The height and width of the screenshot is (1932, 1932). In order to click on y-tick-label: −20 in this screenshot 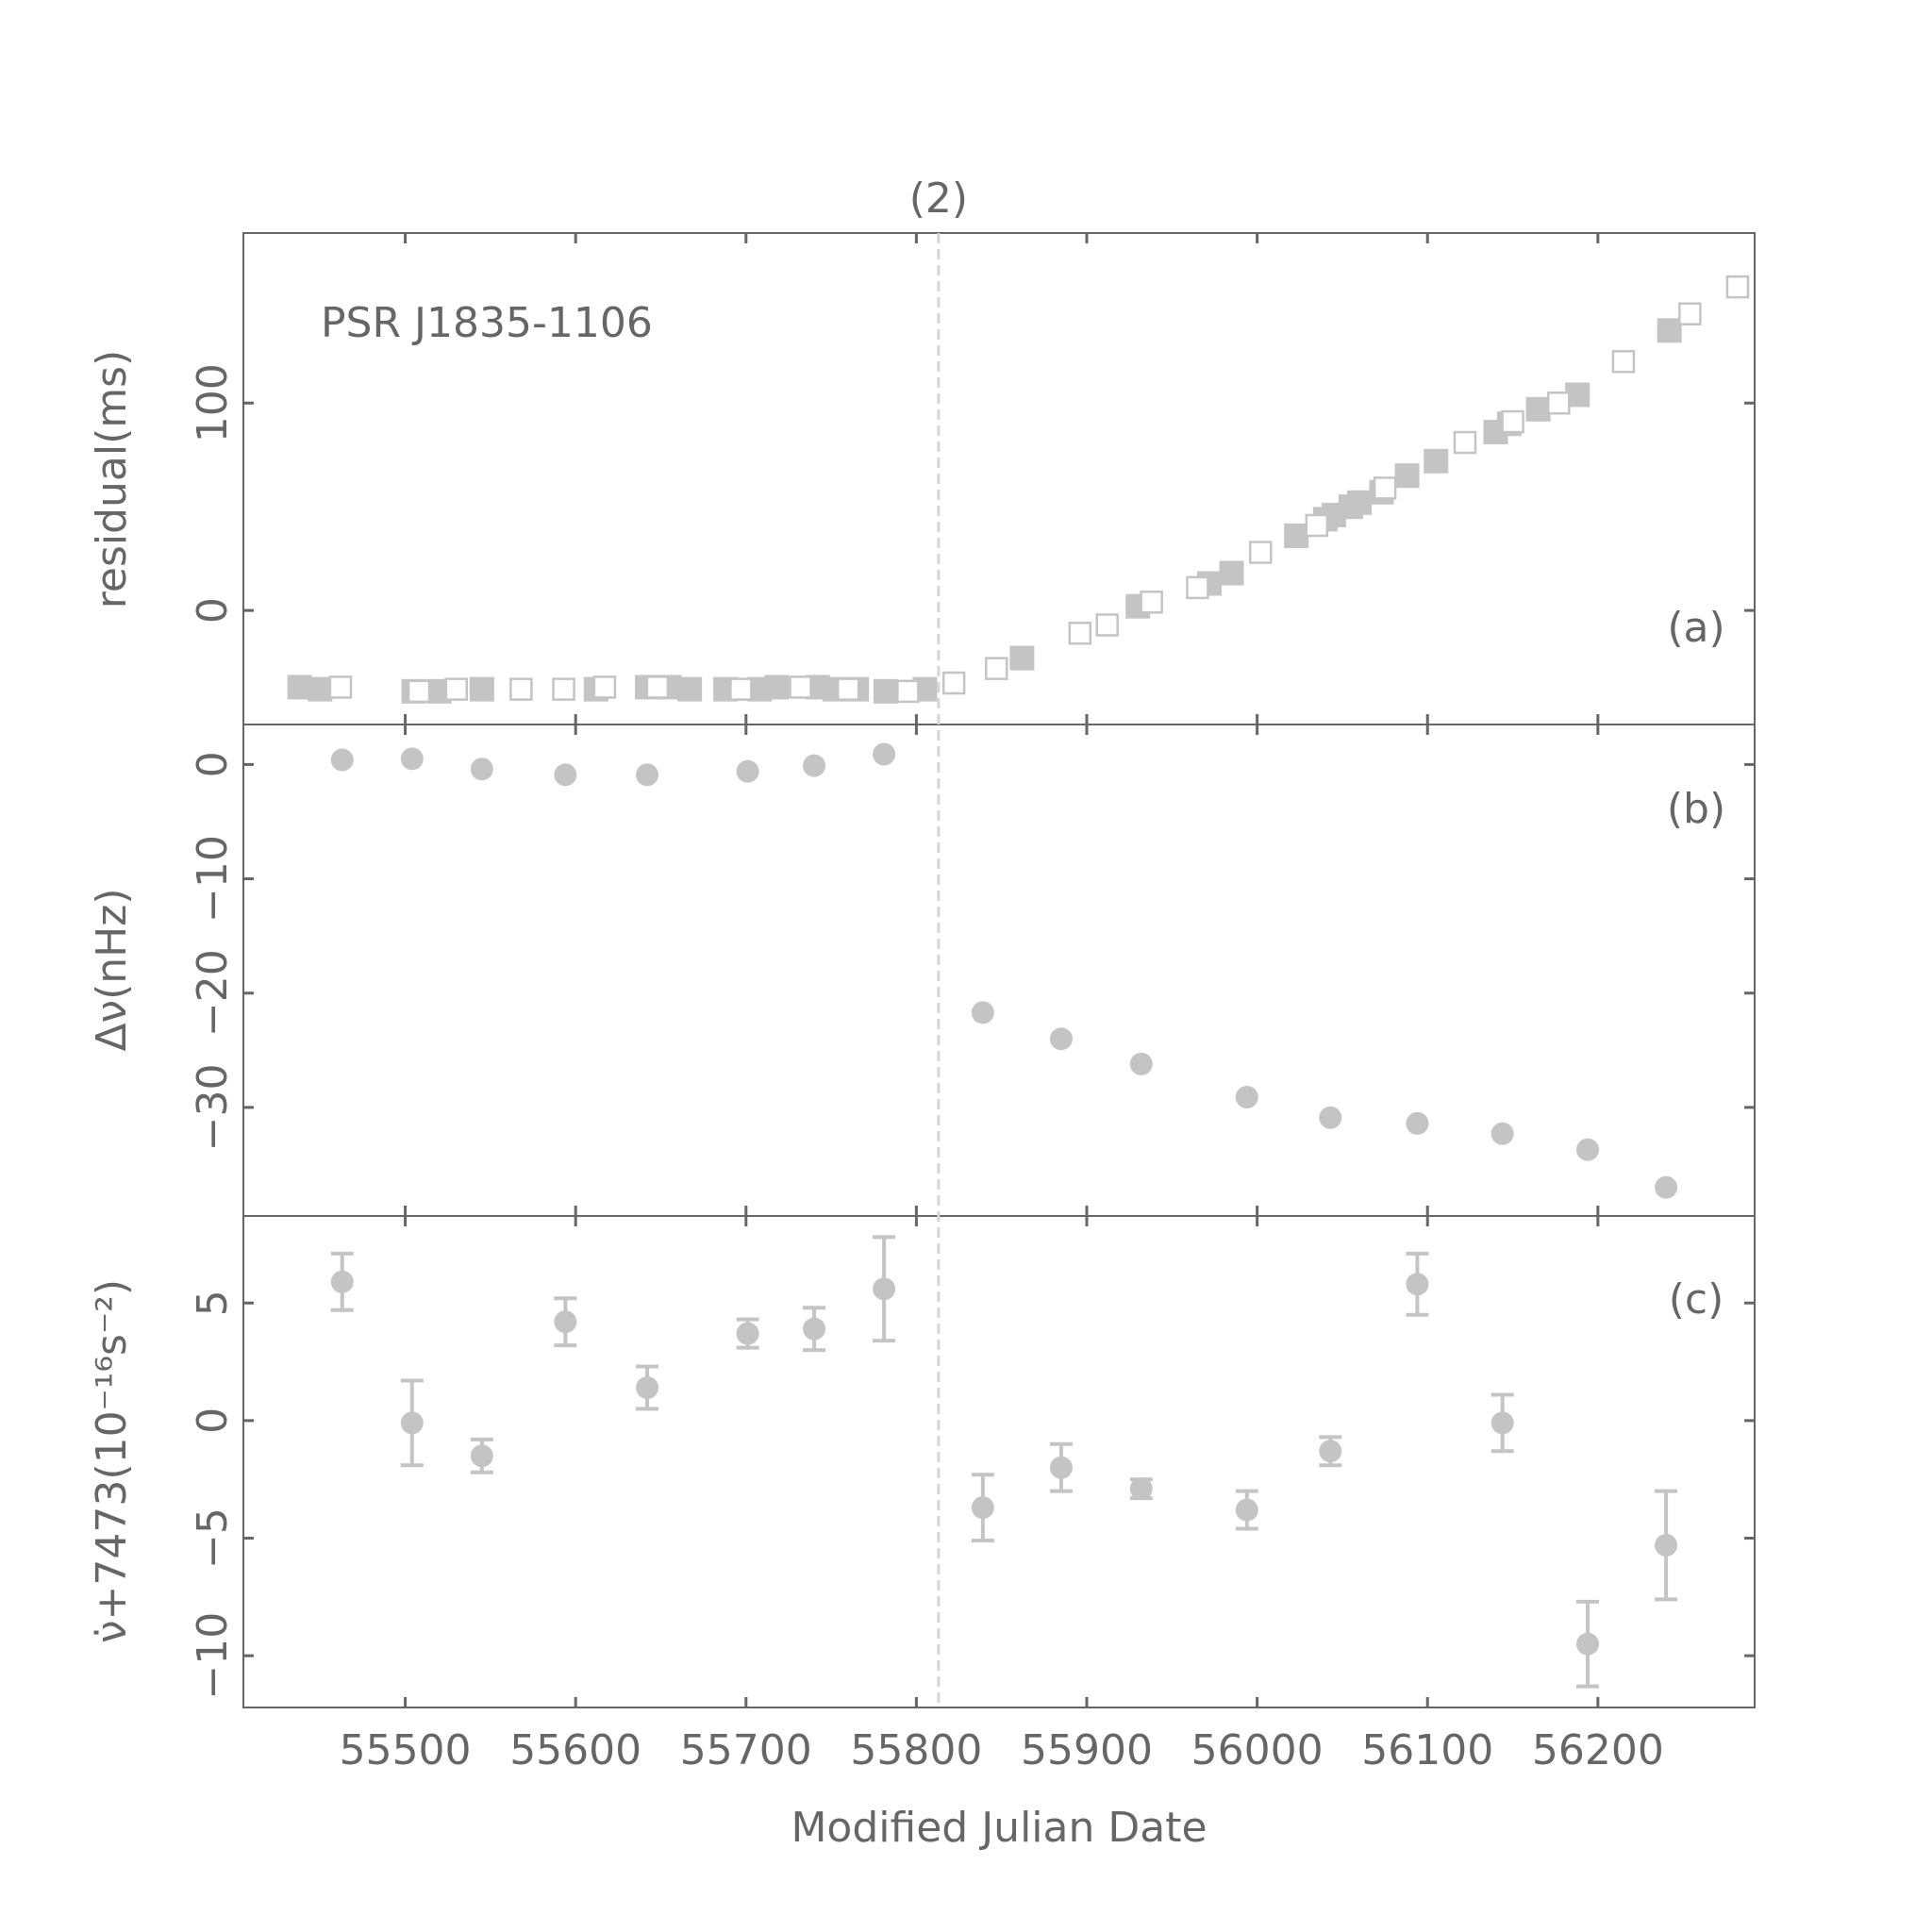, I will do `click(213, 993)`.